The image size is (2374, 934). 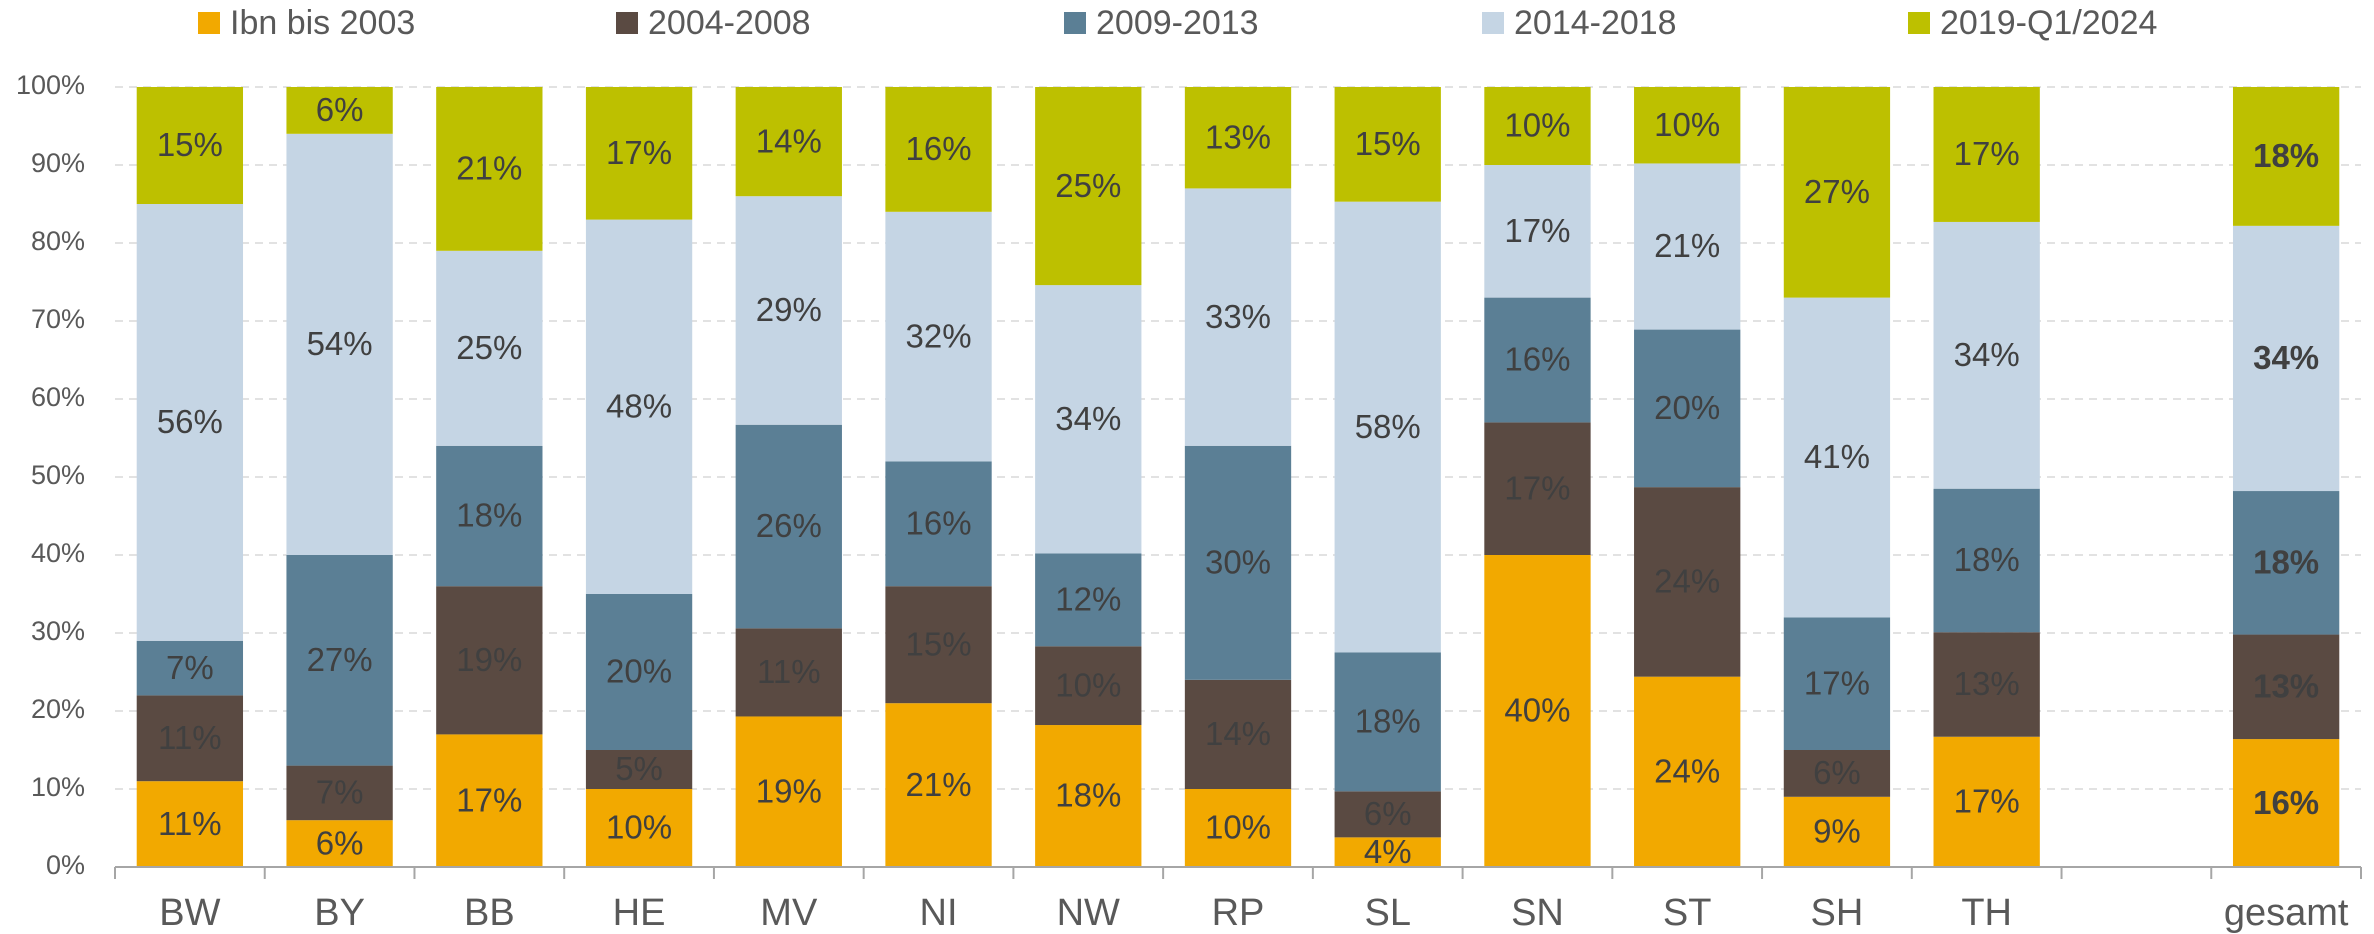 What do you see at coordinates (939, 913) in the screenshot?
I see `x-tick-label: NI` at bounding box center [939, 913].